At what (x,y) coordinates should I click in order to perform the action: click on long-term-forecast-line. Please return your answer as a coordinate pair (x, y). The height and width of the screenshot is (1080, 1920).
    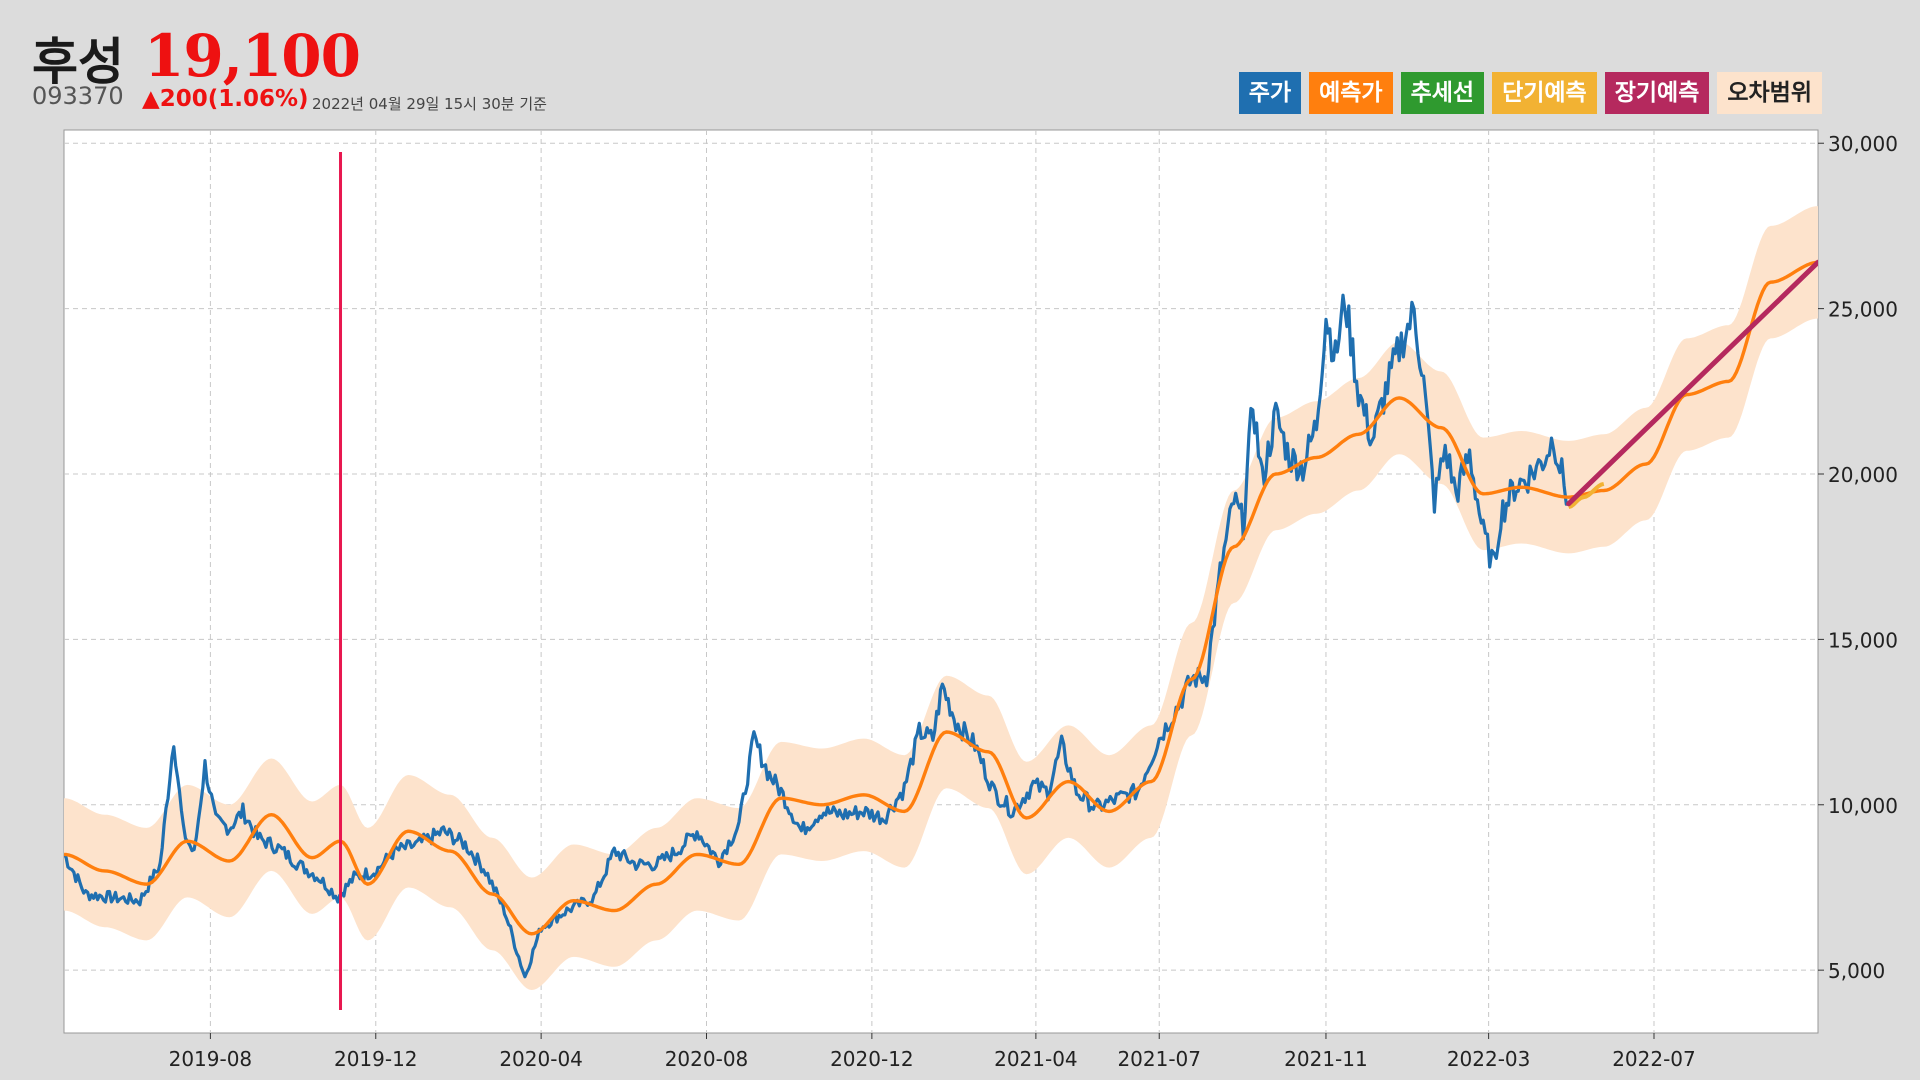
    Looking at the image, I should click on (1692, 383).